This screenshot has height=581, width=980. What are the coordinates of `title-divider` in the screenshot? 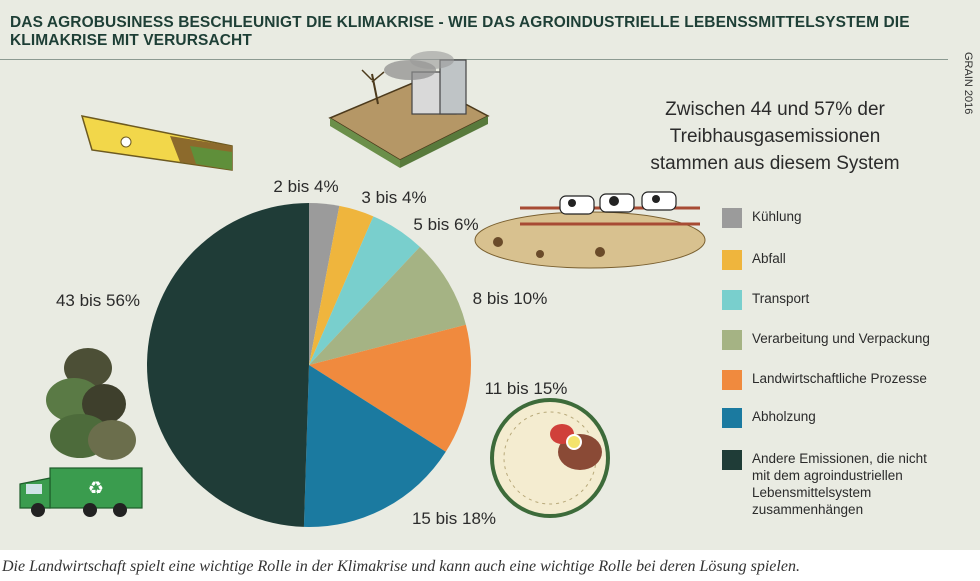 It's located at (474, 59).